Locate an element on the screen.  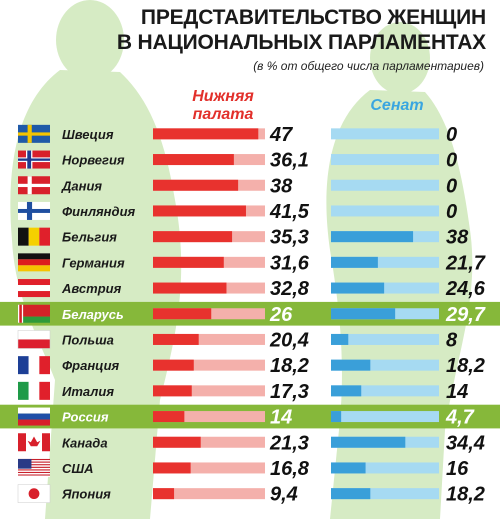
senate-value: 8 is located at coordinates (452, 340).